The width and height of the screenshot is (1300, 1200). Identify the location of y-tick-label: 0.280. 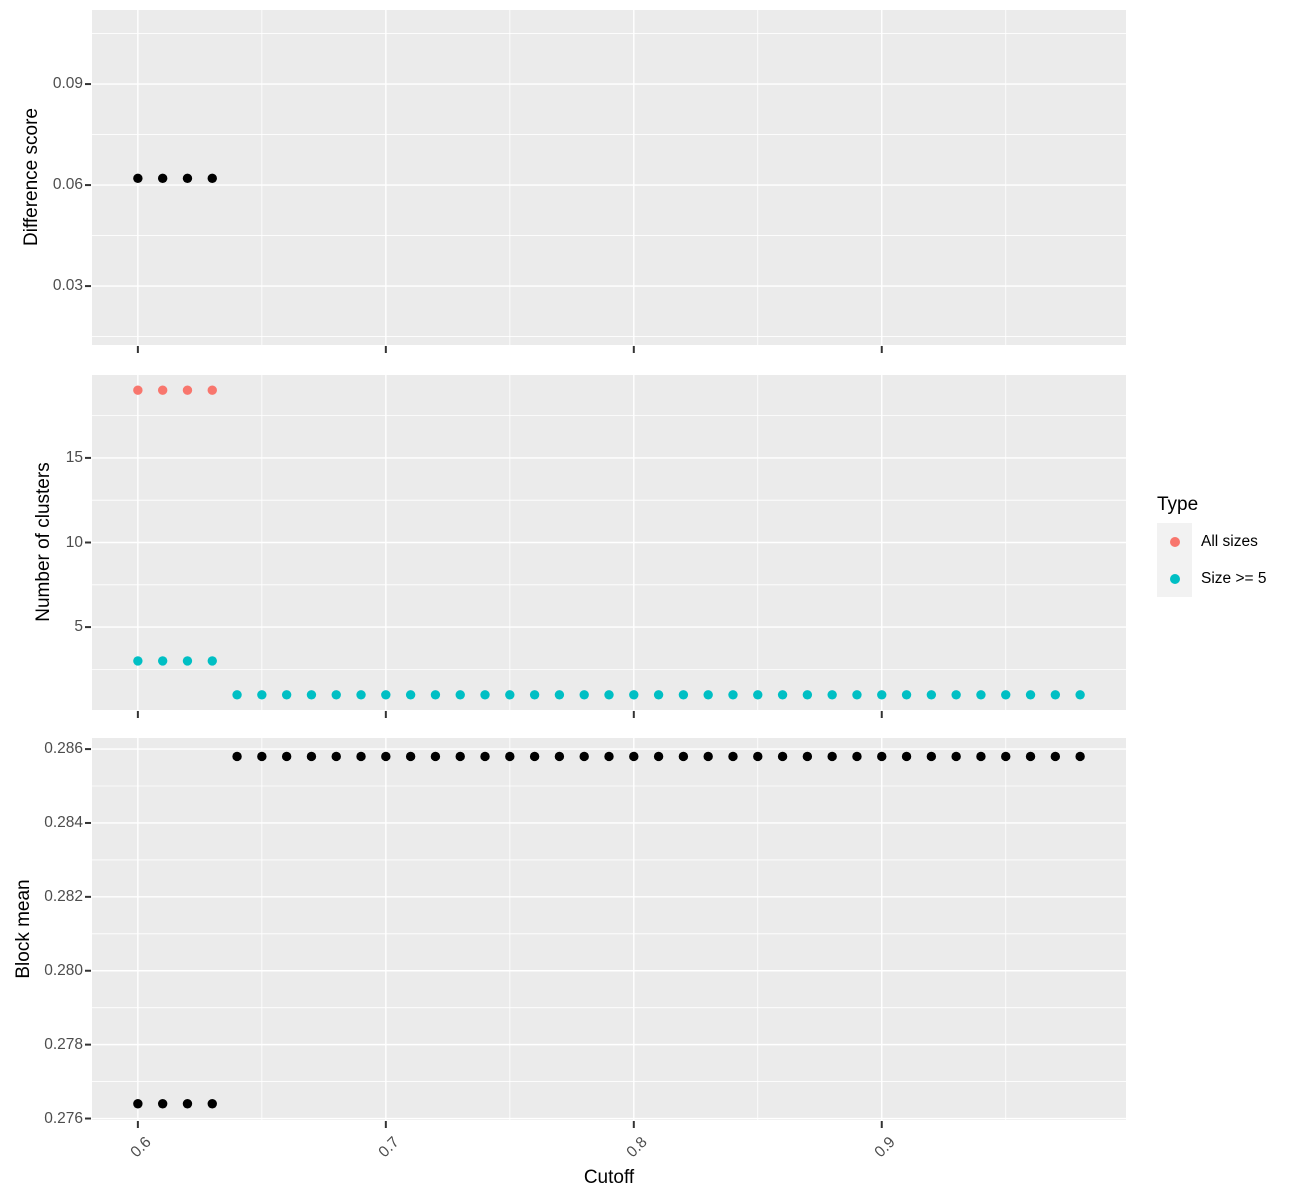
(63, 970).